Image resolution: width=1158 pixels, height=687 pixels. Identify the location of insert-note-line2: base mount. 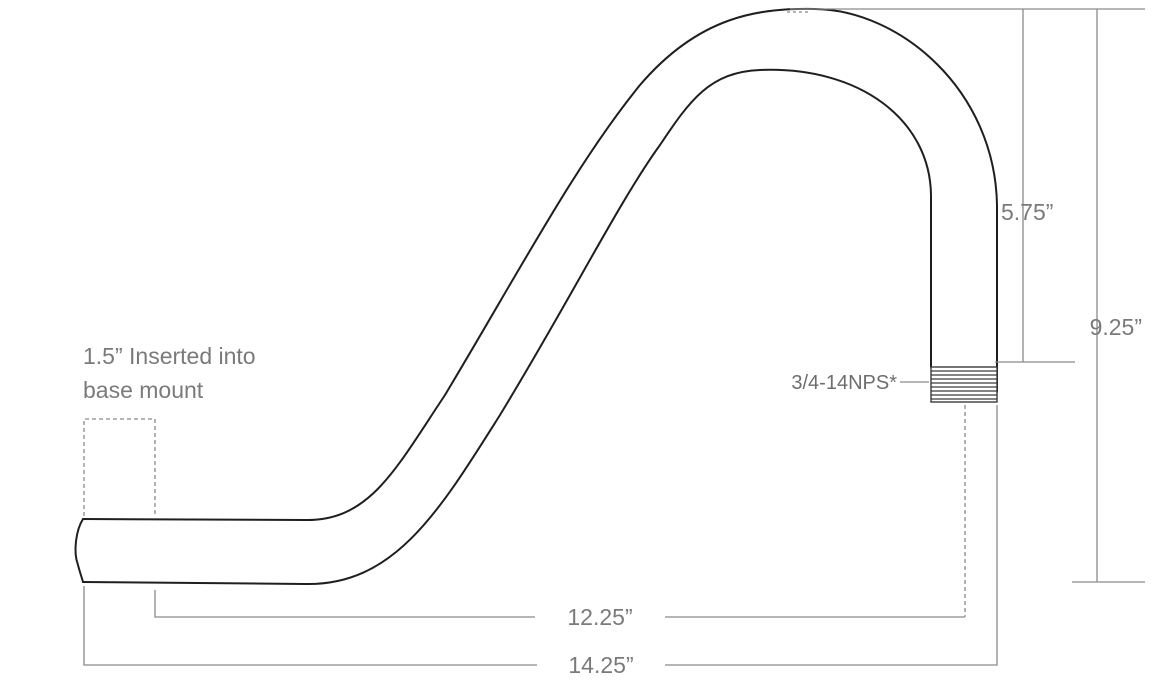
(143, 390).